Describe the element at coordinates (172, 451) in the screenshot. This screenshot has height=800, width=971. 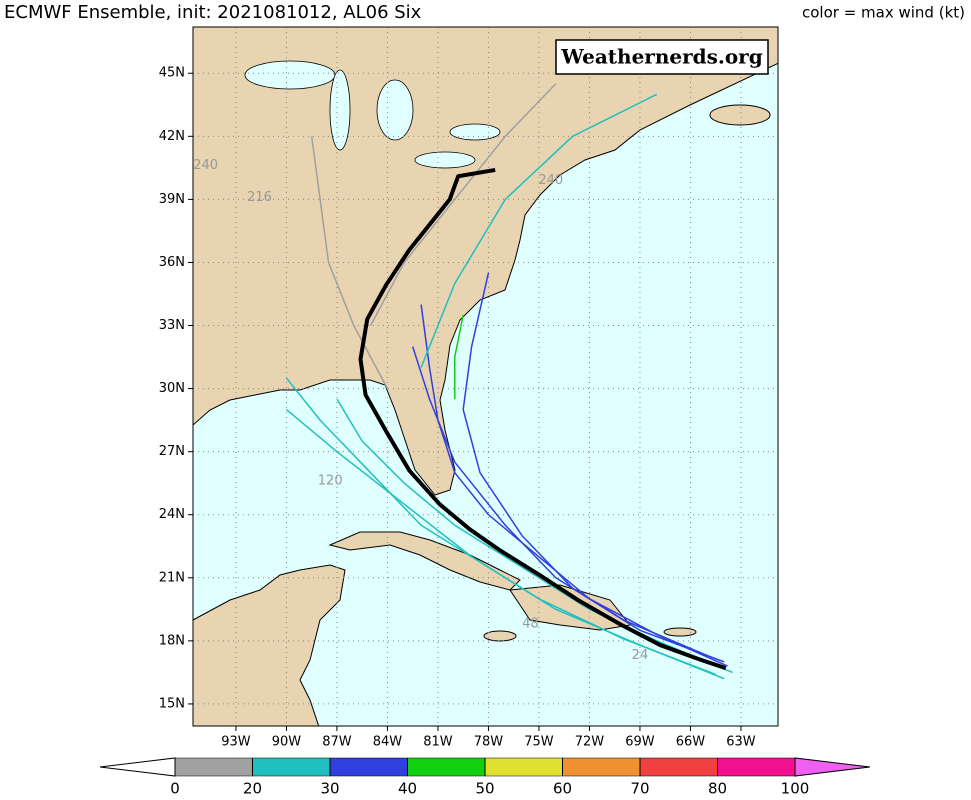
I see `lat-tick-label: 27N` at that location.